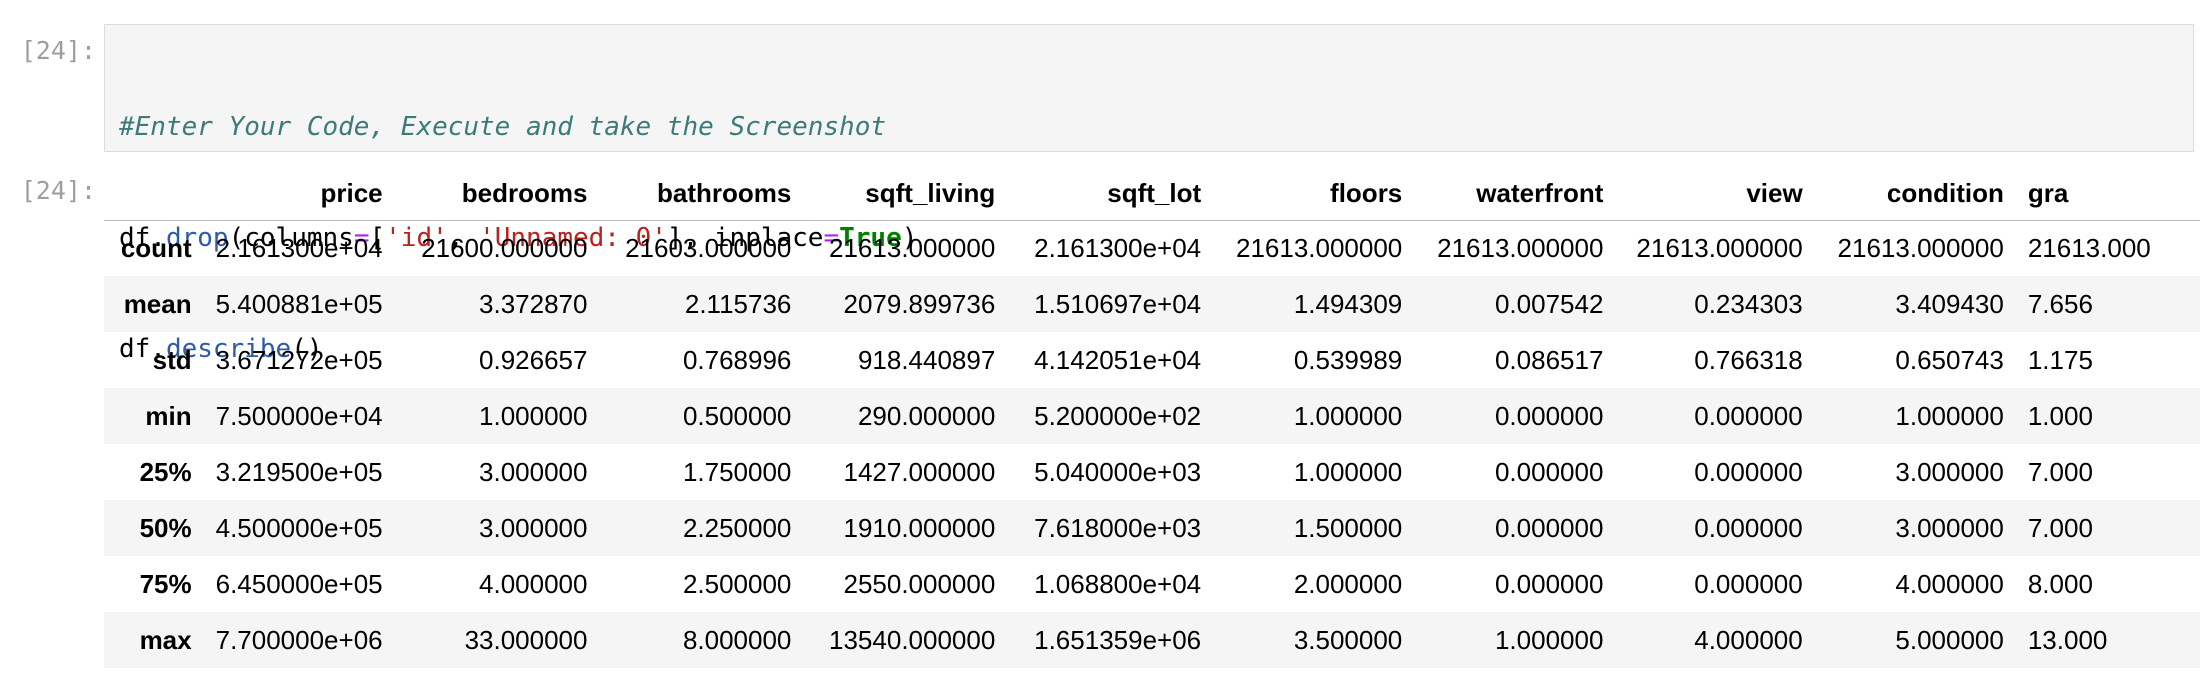  What do you see at coordinates (165, 639) in the screenshot?
I see `row-label: max` at bounding box center [165, 639].